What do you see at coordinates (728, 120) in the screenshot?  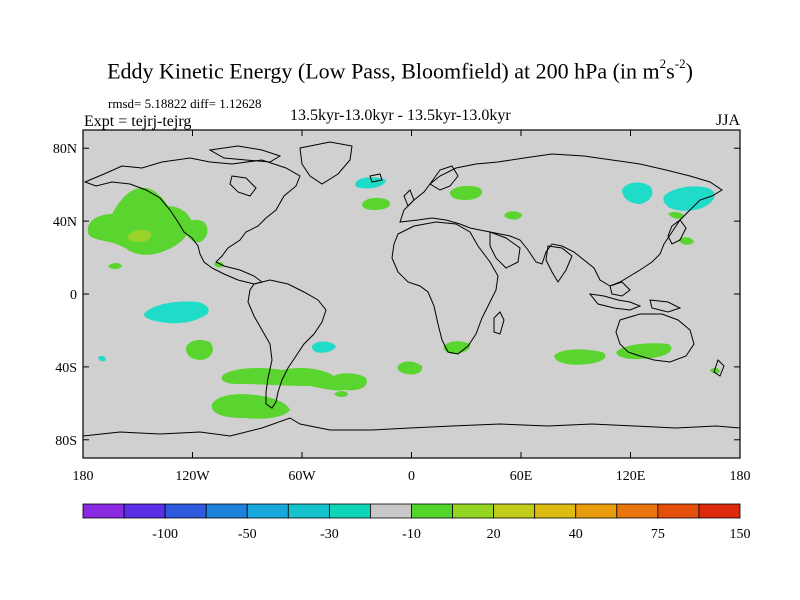 I see `season-label: JJA` at bounding box center [728, 120].